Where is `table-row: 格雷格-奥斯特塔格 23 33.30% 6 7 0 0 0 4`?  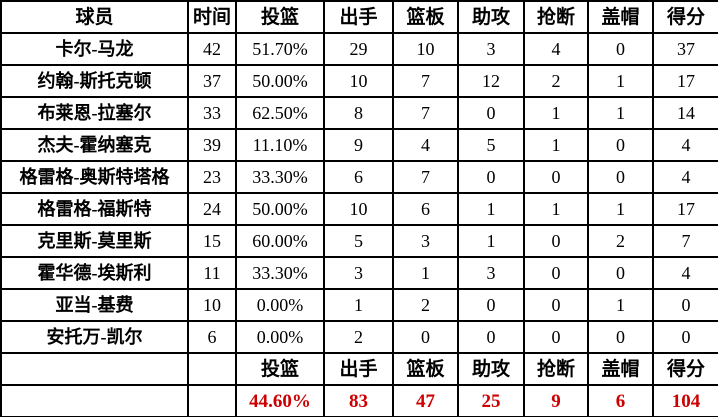
table-row: 格雷格-奥斯特塔格 23 33.30% 6 7 0 0 0 4 is located at coordinates (359, 177).